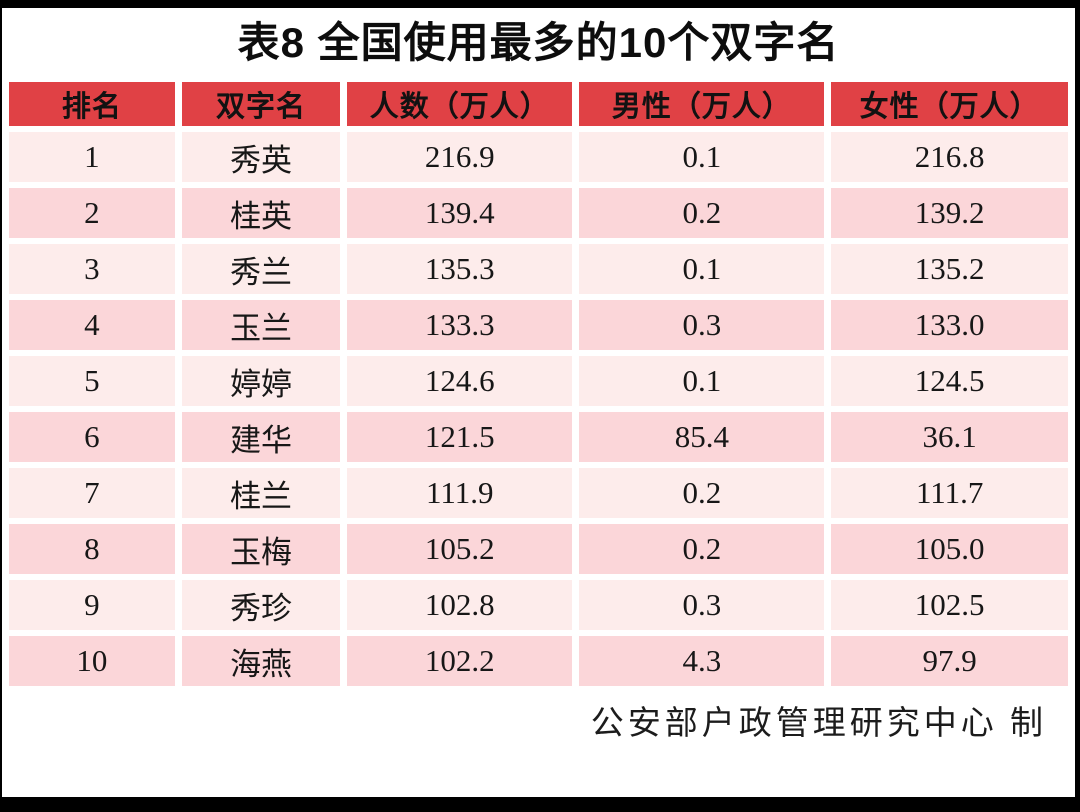 This screenshot has width=1080, height=812. What do you see at coordinates (261, 493) in the screenshot?
I see `cell-name: 桂兰` at bounding box center [261, 493].